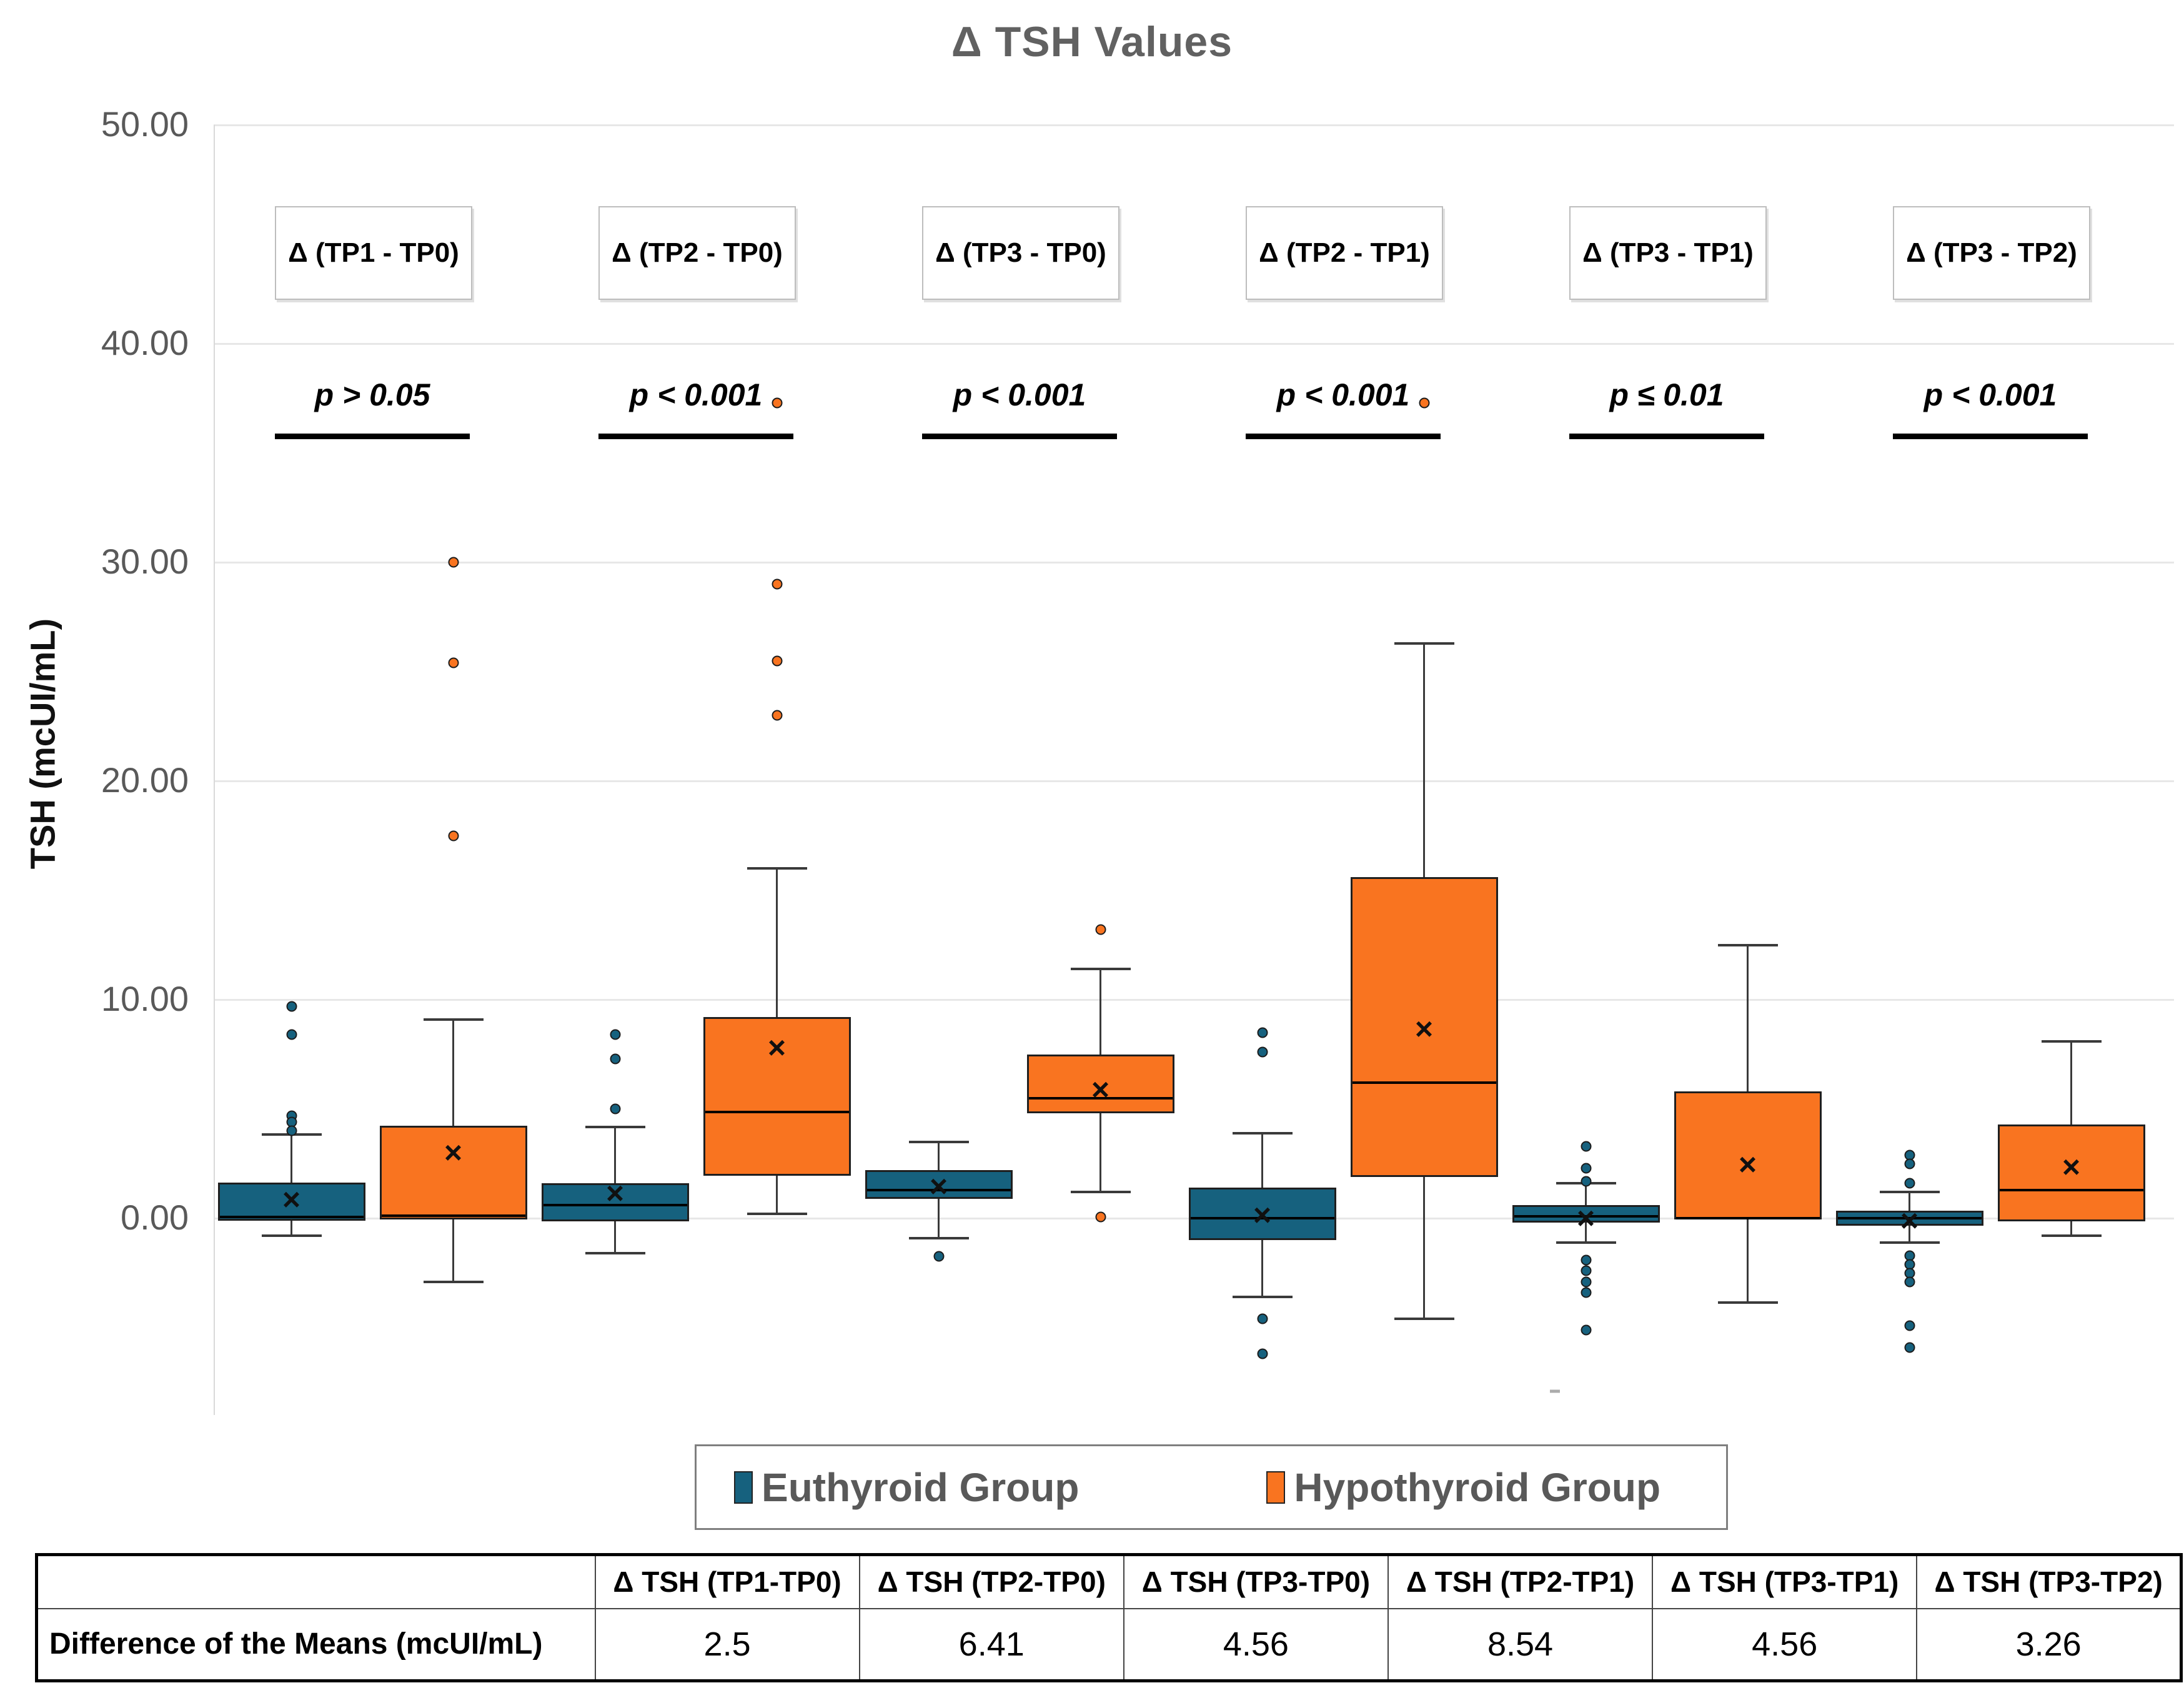 The height and width of the screenshot is (1693, 2184). I want to click on group-label-box: Δ (TP2 - TP0), so click(697, 253).